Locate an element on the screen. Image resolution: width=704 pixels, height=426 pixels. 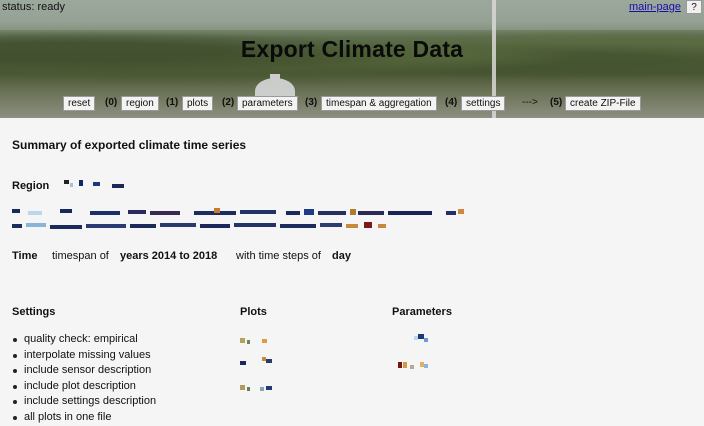
step-0-number: (0) is located at coordinates (111, 102).